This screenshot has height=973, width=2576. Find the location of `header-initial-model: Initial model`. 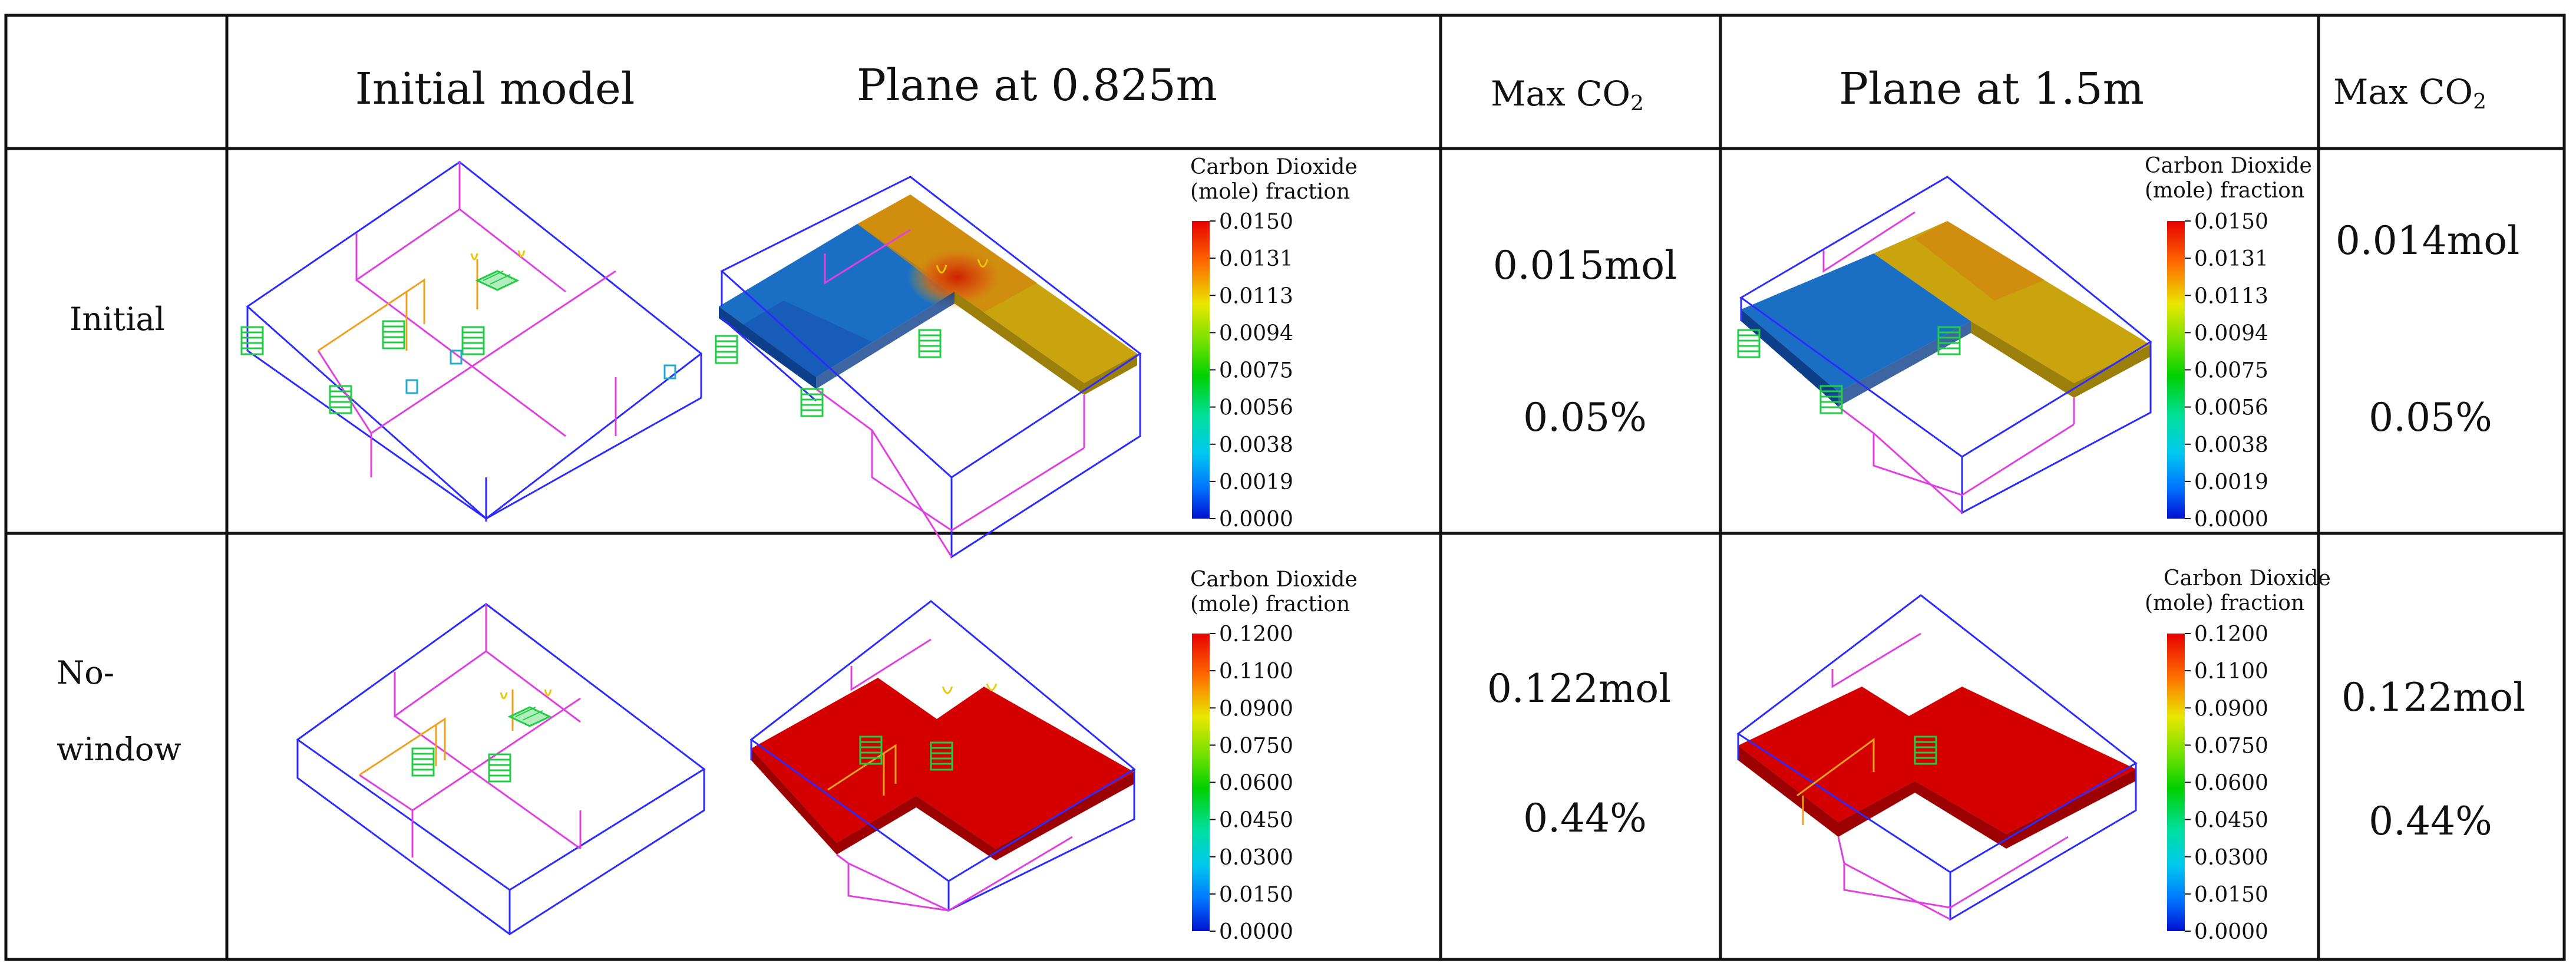

header-initial-model: Initial model is located at coordinates (495, 89).